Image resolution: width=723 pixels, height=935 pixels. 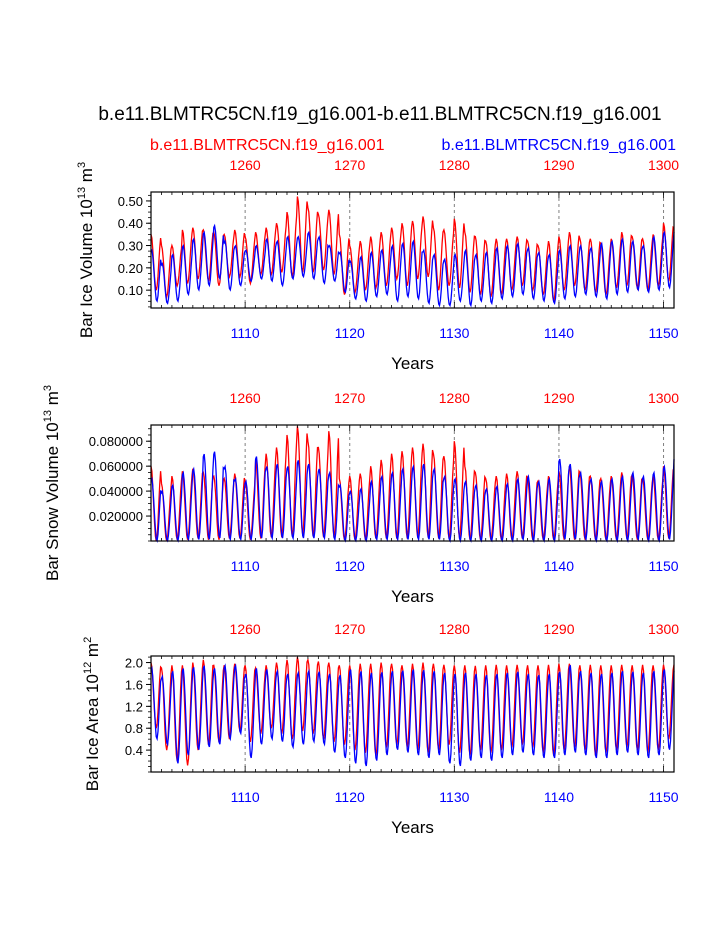 I want to click on legend-blue-label: b.e11.BLMTRC5CN.f19_g16.001, so click(x=558, y=145).